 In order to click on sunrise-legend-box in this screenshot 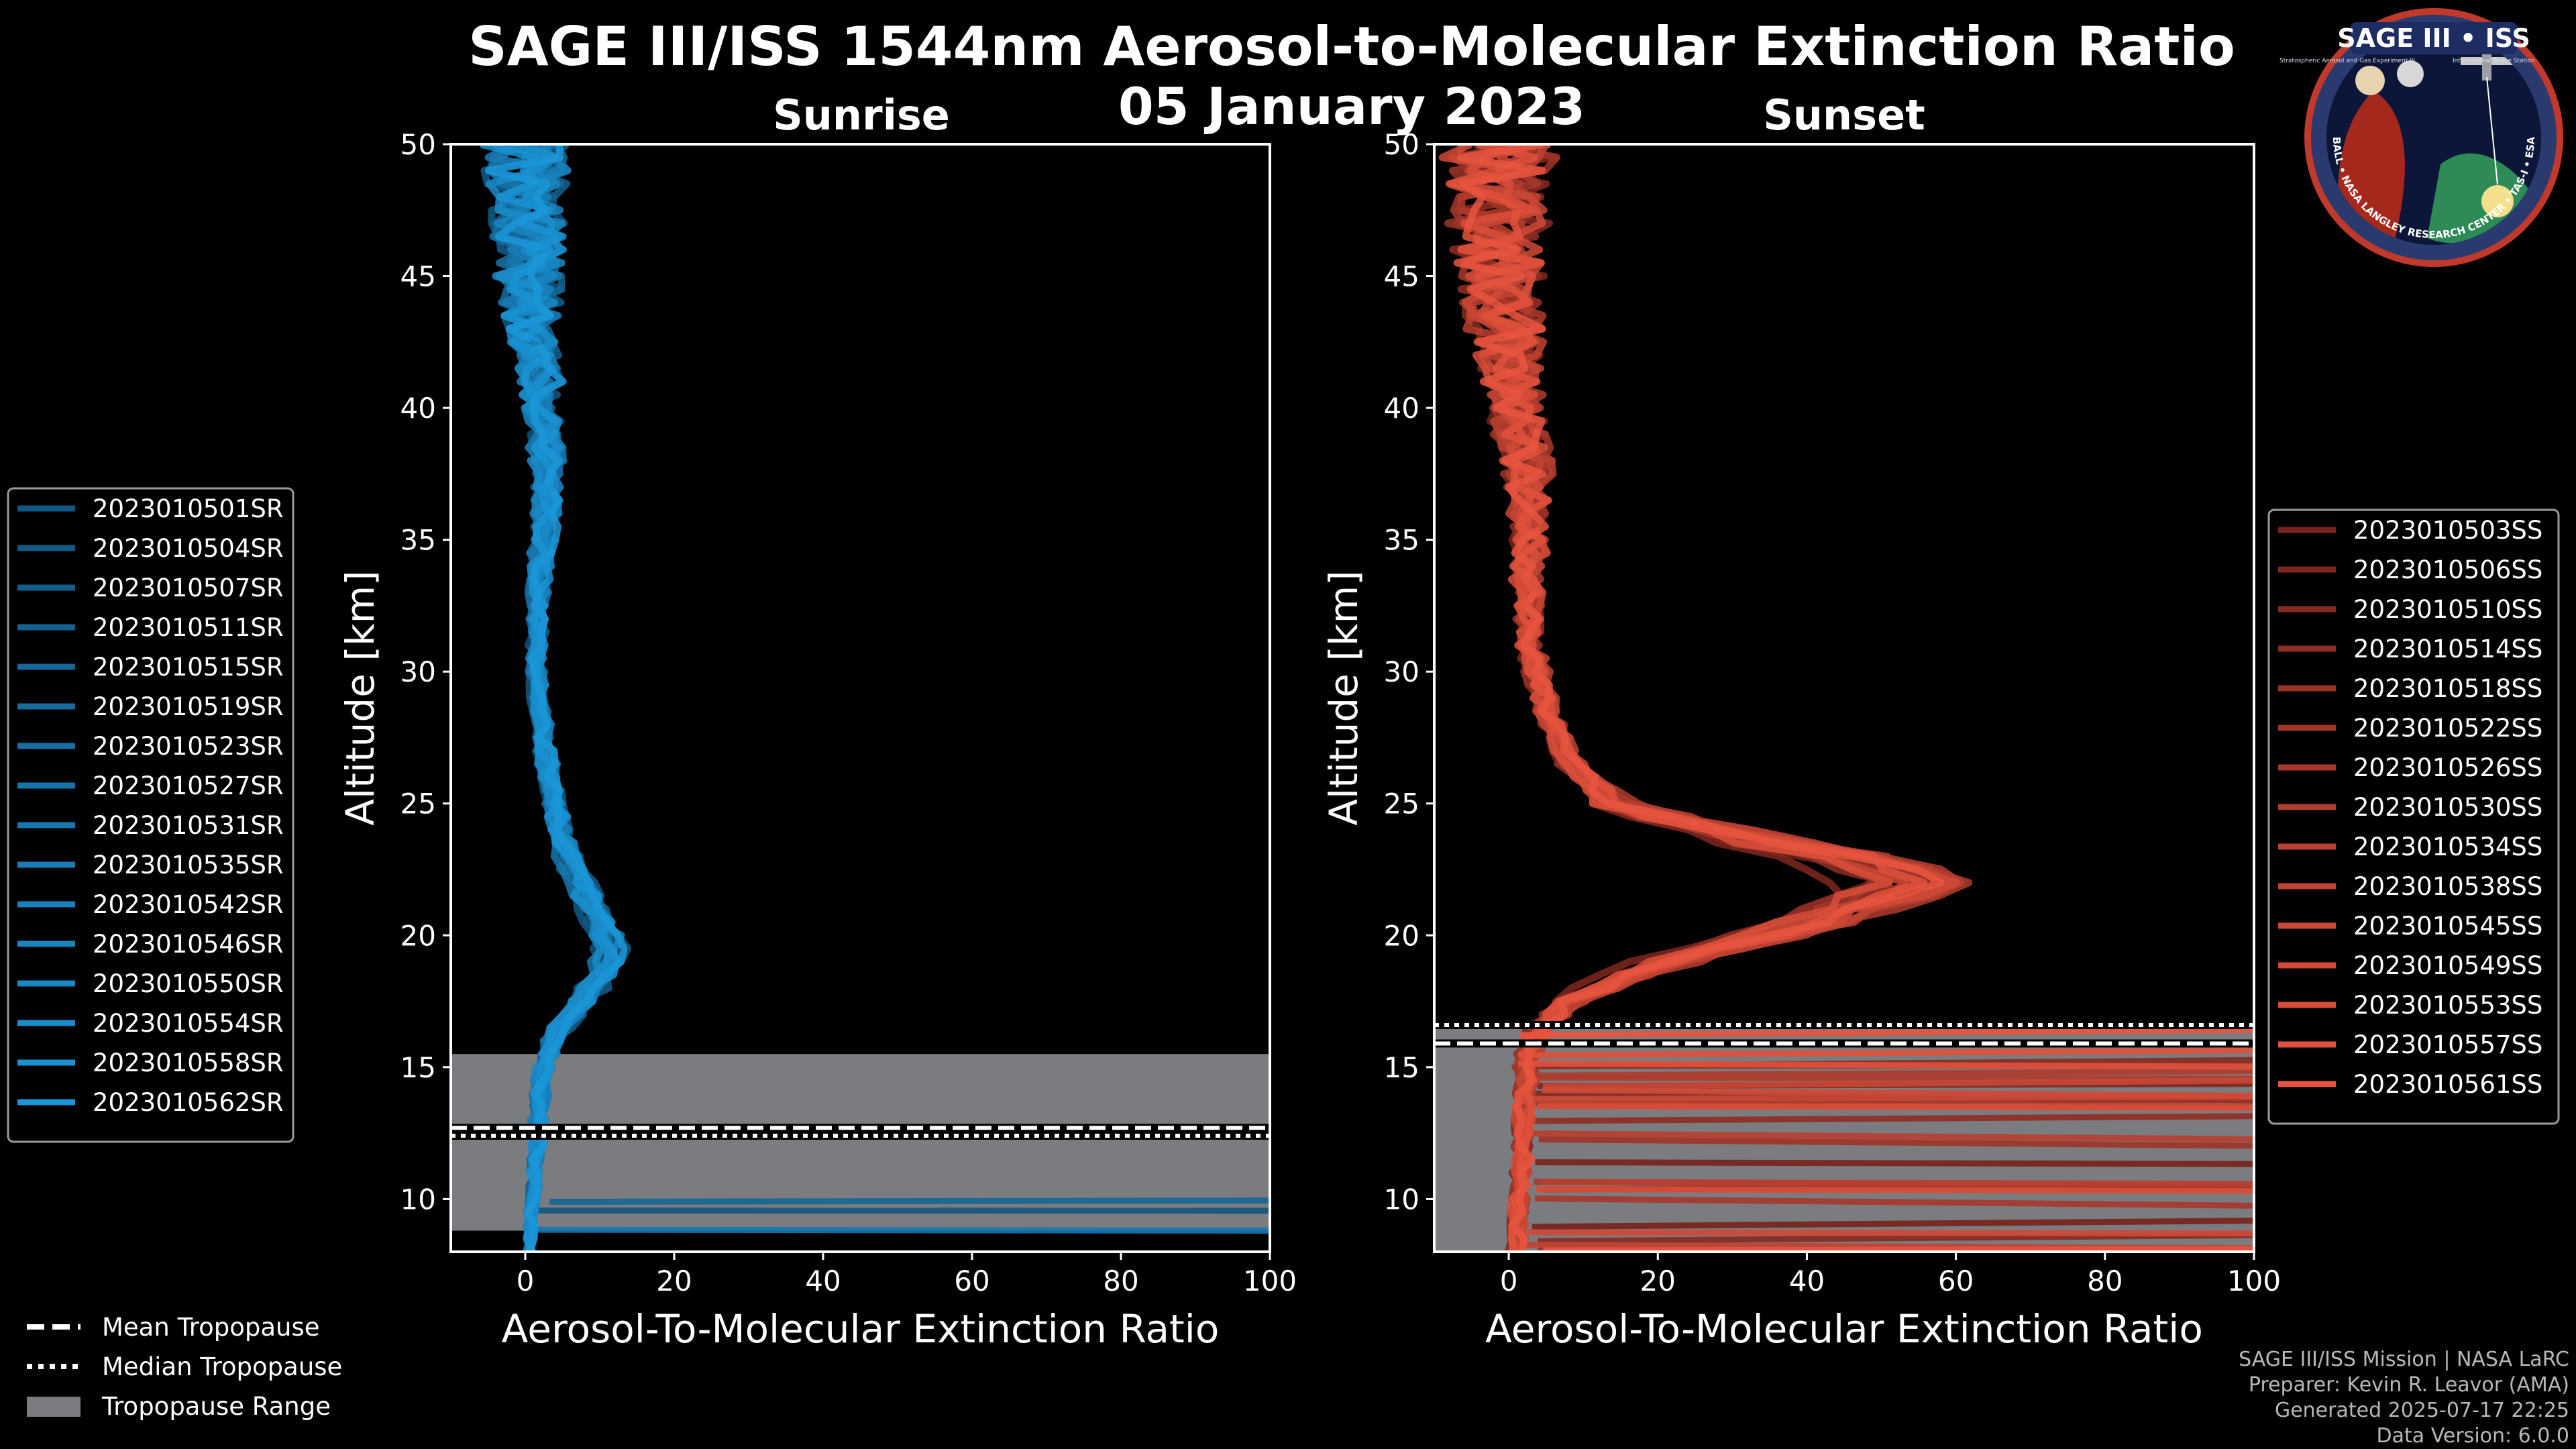, I will do `click(150, 815)`.